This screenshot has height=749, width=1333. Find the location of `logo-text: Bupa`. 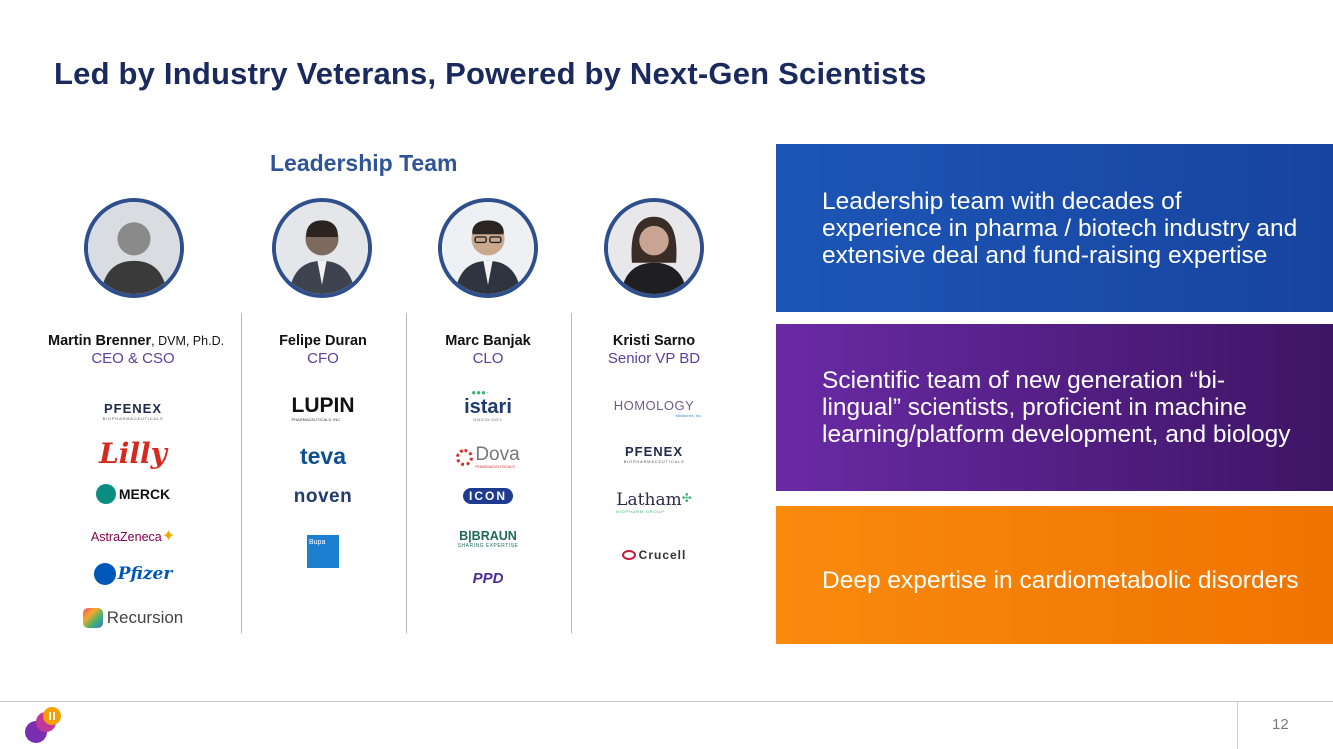

logo-text: Bupa is located at coordinates (323, 551).